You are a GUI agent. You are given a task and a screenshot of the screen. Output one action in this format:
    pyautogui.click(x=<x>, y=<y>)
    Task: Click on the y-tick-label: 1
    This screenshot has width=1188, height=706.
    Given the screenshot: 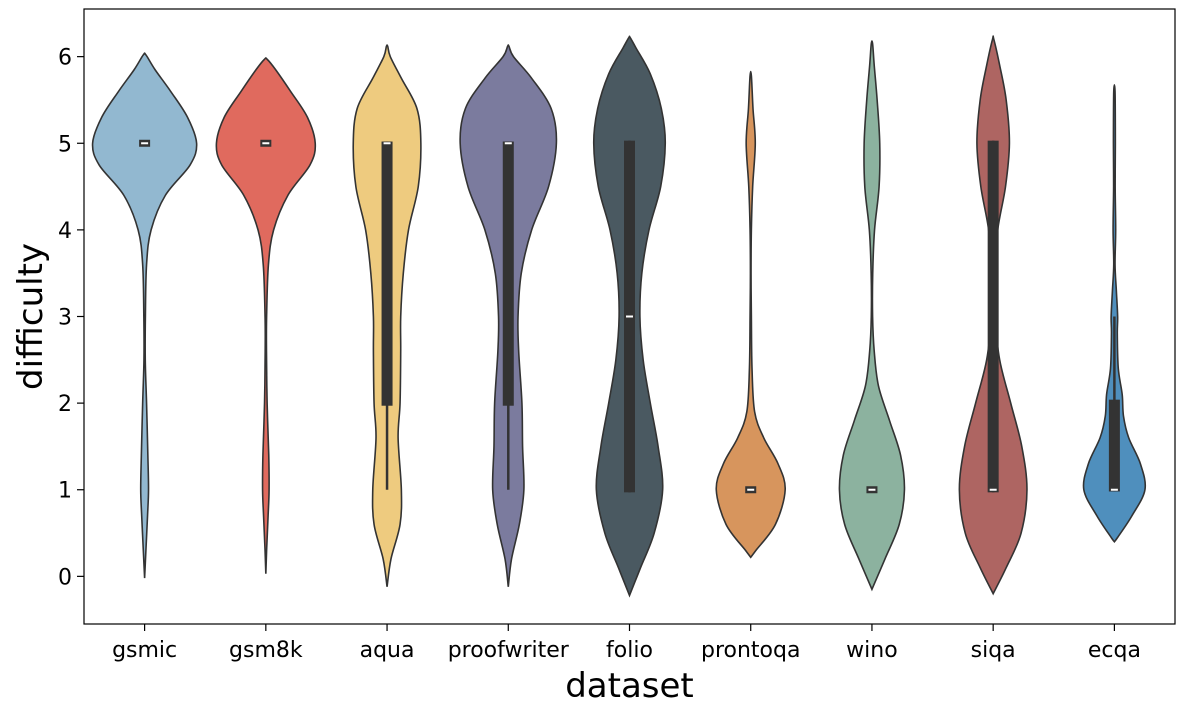 What is the action you would take?
    pyautogui.click(x=65, y=491)
    